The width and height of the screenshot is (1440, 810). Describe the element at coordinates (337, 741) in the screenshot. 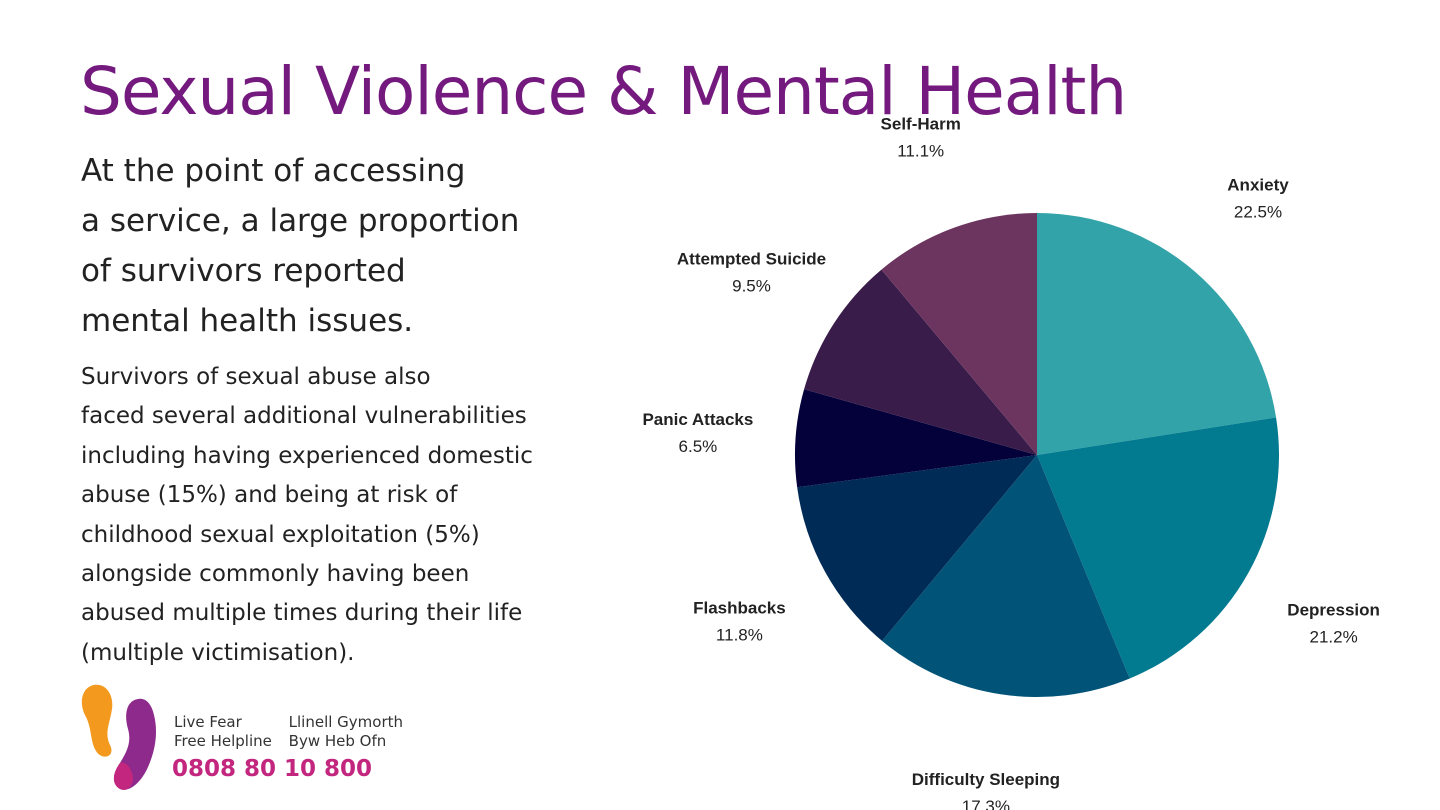

I see `helpline-name-cy-2: Byw Heb Ofn` at that location.